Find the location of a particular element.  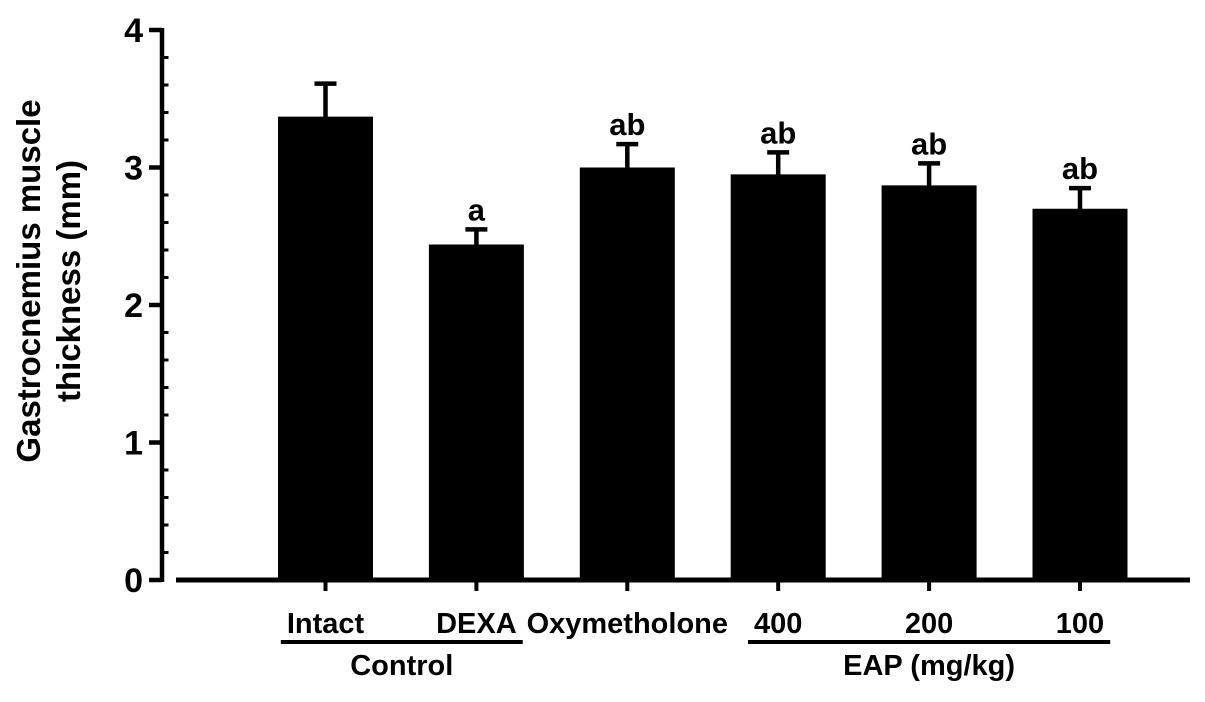

significance-label-dexa: a is located at coordinates (477, 209).